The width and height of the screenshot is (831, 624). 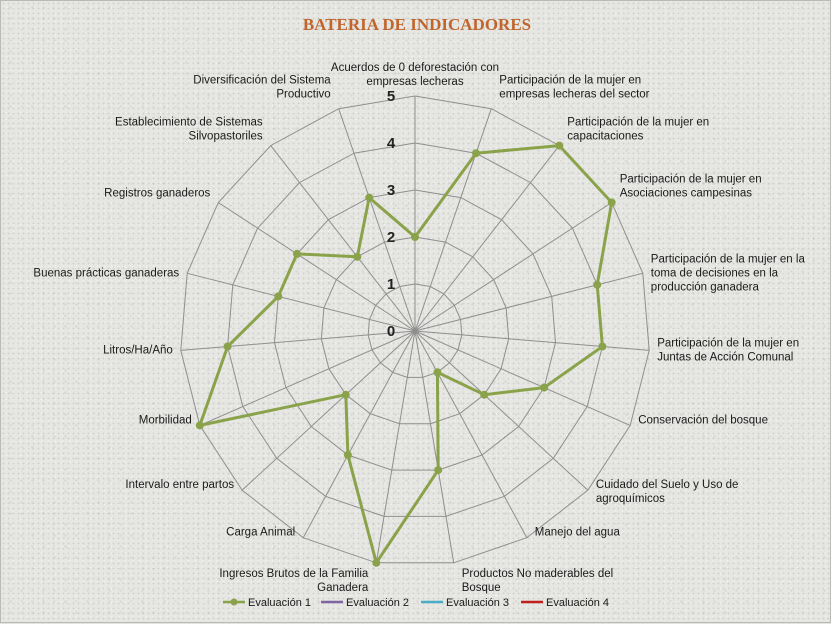 I want to click on legend-marker, so click(x=234, y=602).